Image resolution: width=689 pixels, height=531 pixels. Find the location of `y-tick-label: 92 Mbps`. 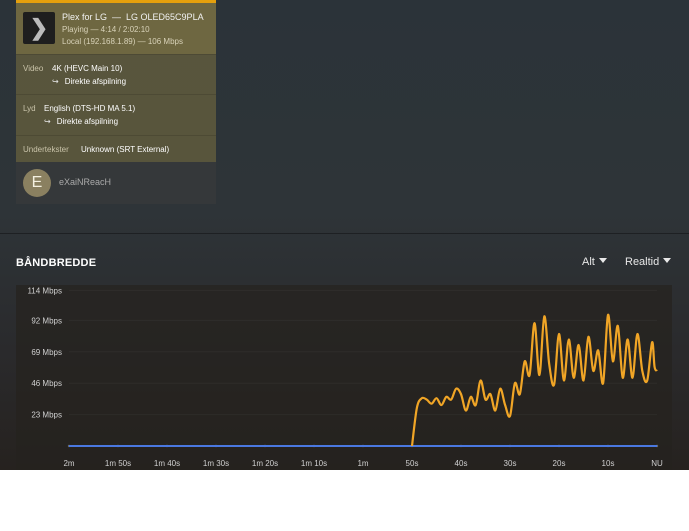

y-tick-label: 92 Mbps is located at coordinates (46, 320).